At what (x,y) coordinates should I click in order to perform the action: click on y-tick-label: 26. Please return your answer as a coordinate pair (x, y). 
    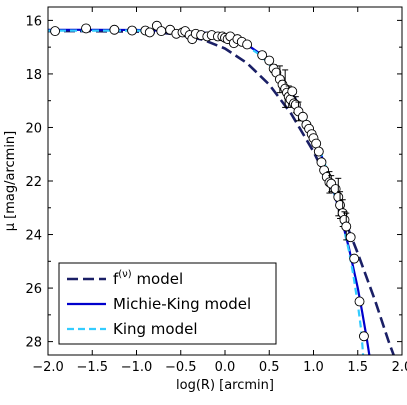
    Looking at the image, I should click on (33, 289).